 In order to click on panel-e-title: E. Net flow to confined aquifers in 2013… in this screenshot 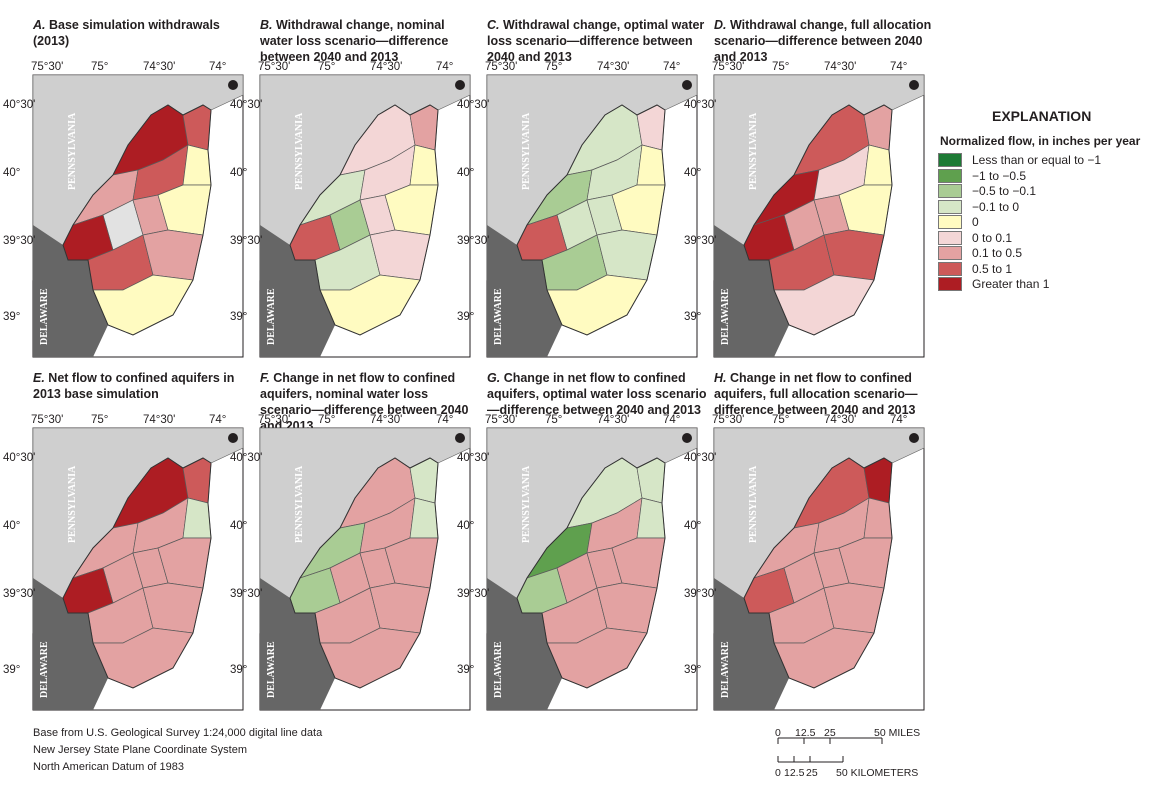, I will do `click(134, 386)`.